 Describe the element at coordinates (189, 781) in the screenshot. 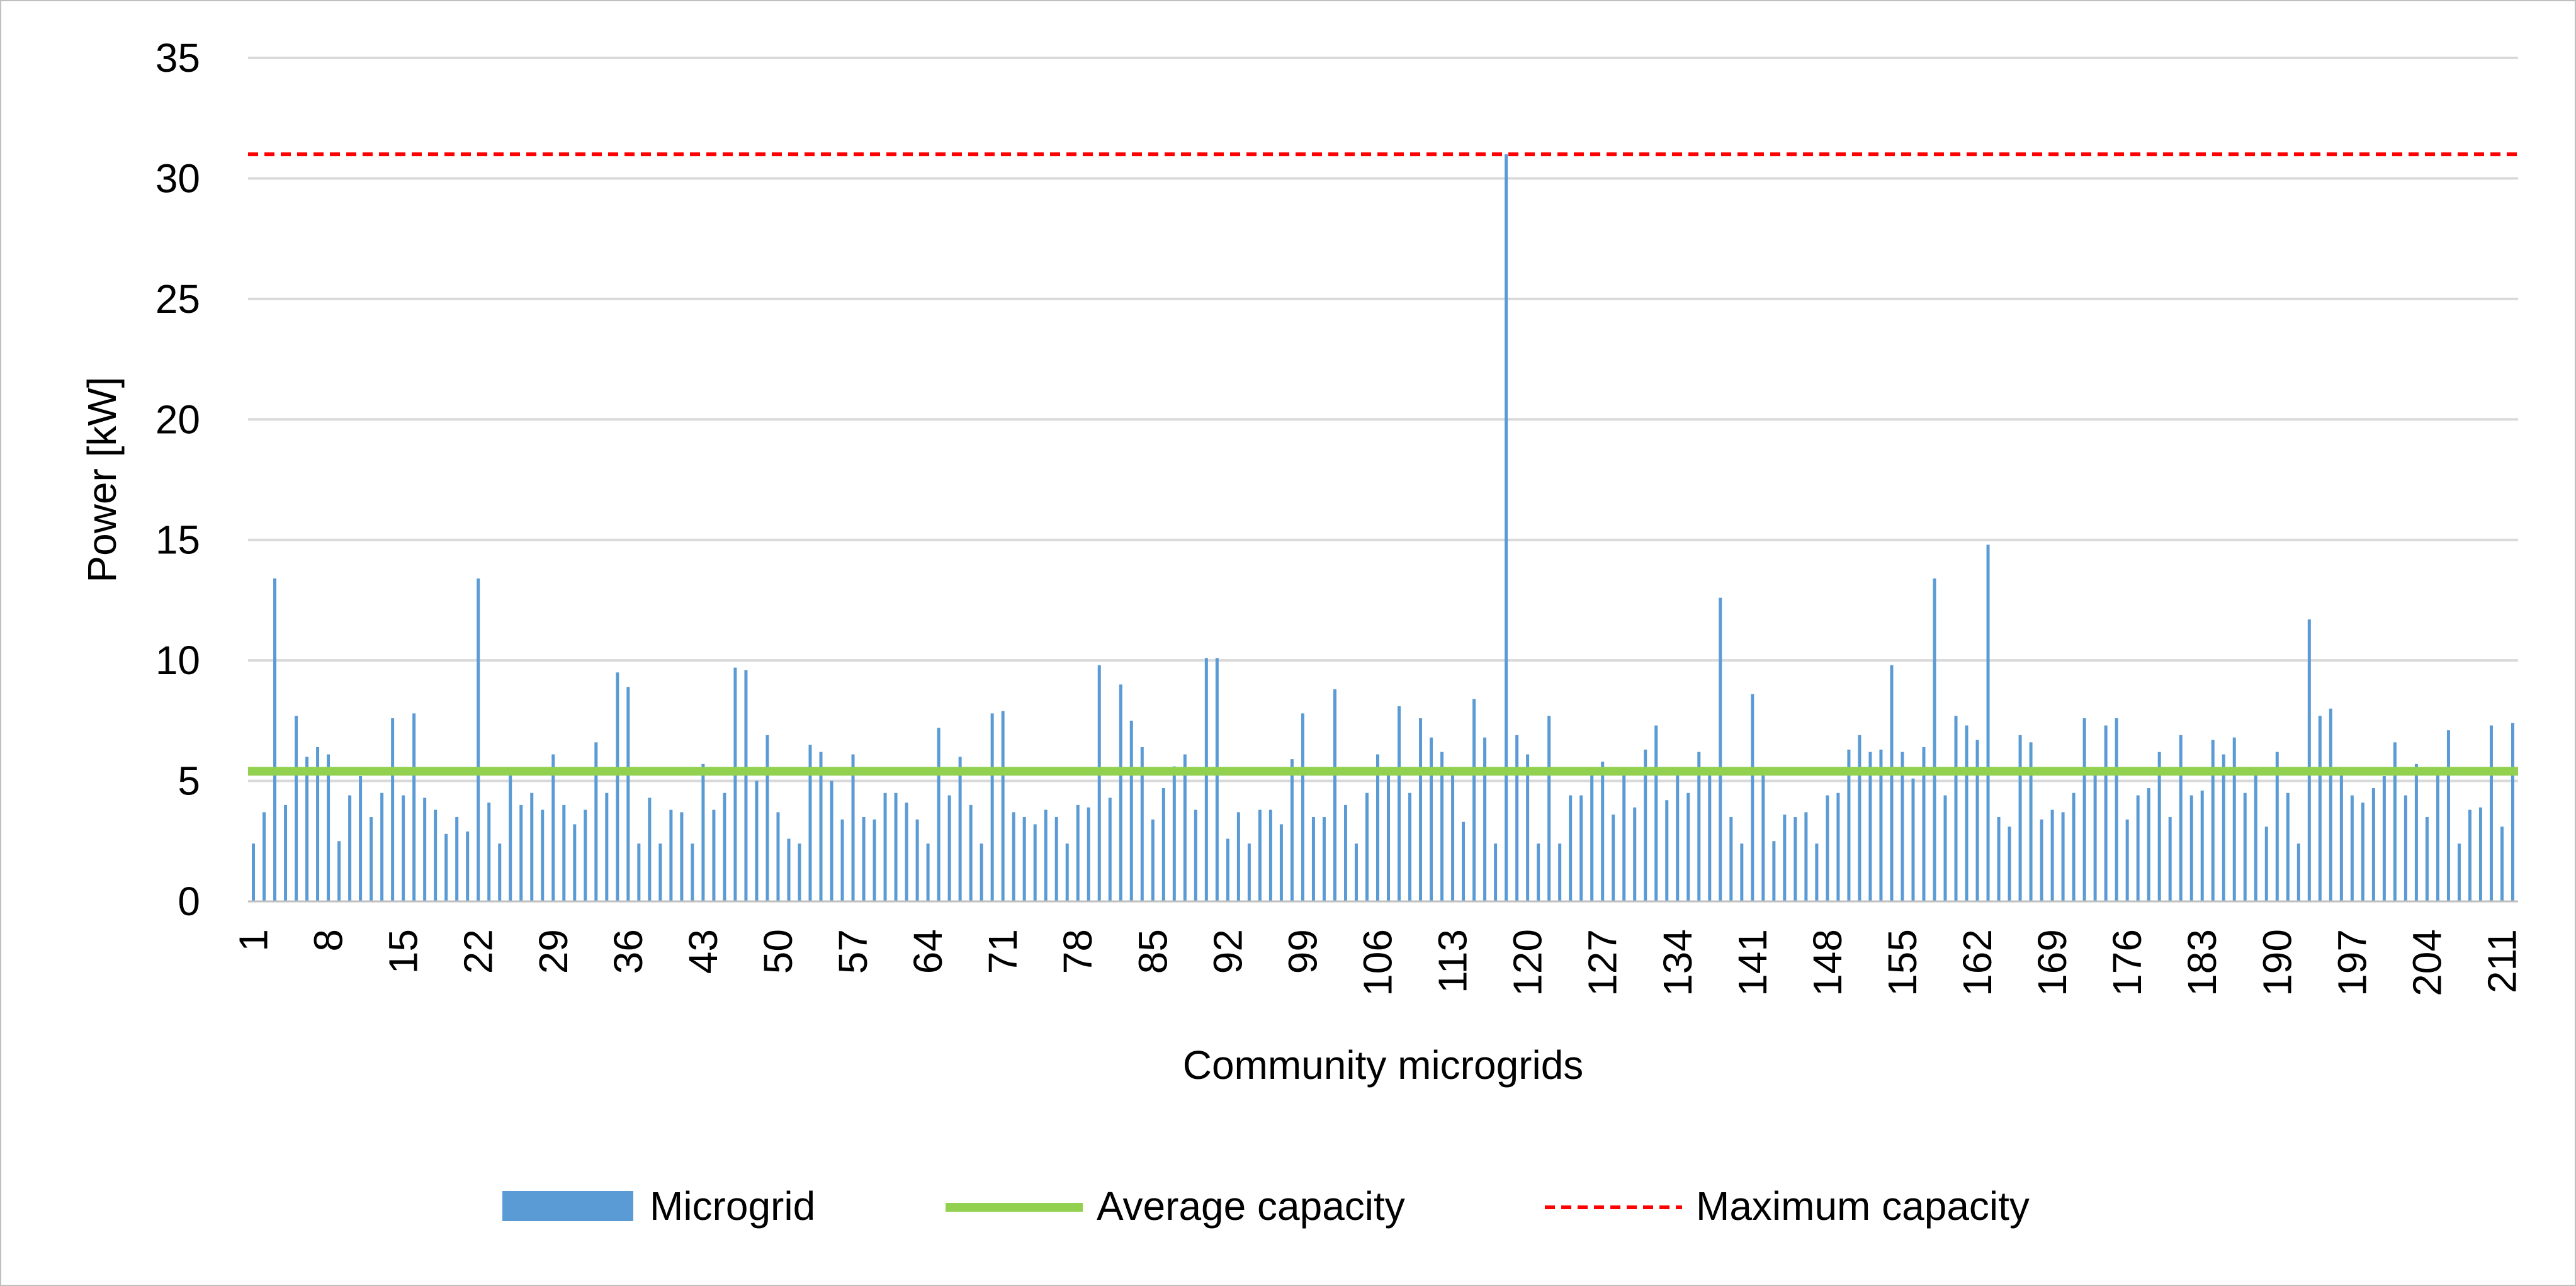

I see `y-tick-label-5: 5` at that location.